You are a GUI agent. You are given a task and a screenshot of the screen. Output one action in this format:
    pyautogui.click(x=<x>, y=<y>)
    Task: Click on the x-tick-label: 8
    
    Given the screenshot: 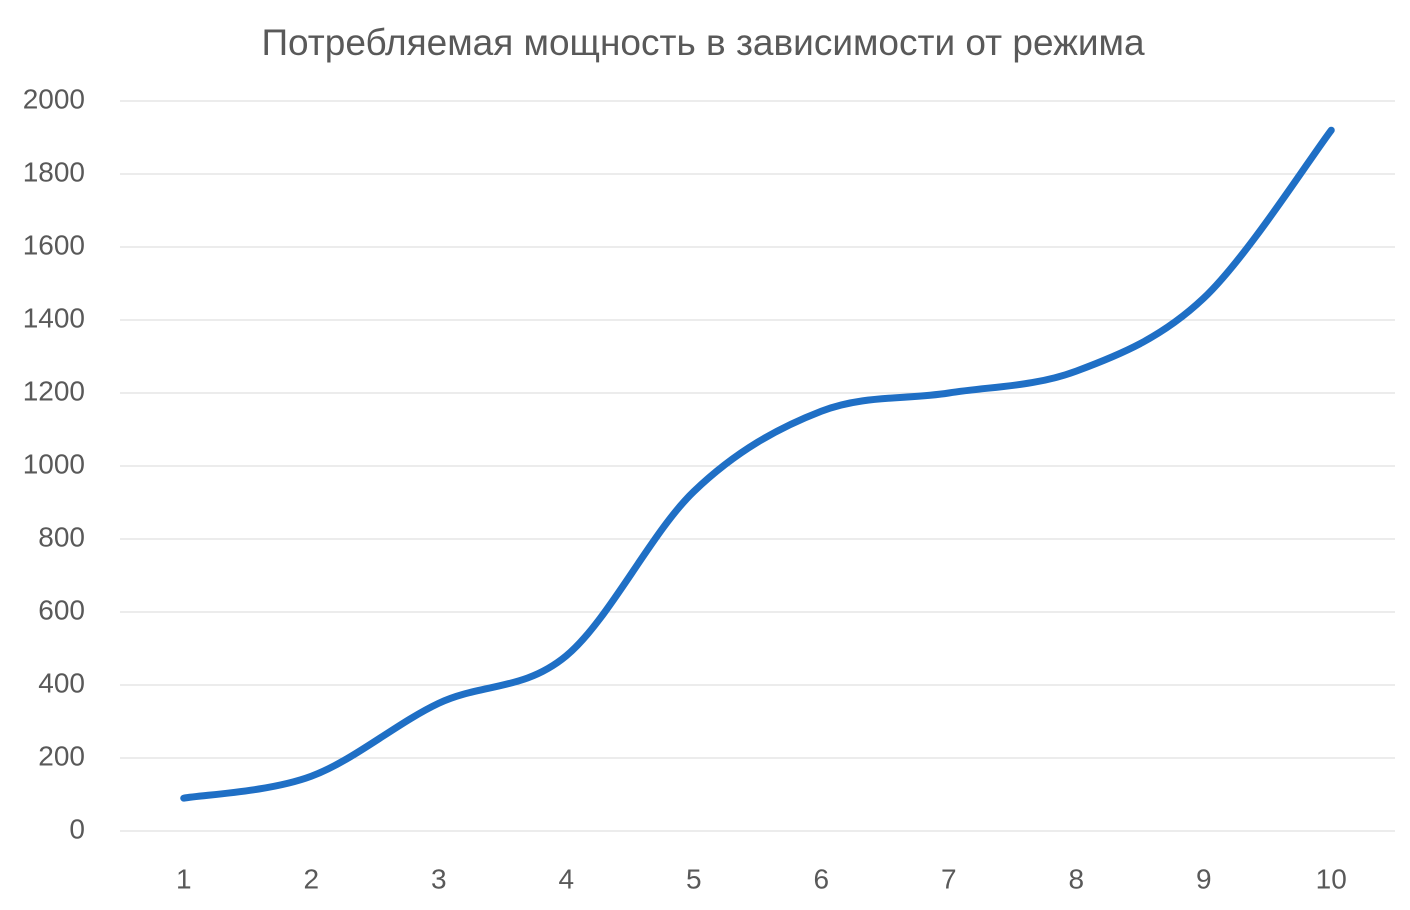 What is the action you would take?
    pyautogui.click(x=1076, y=878)
    